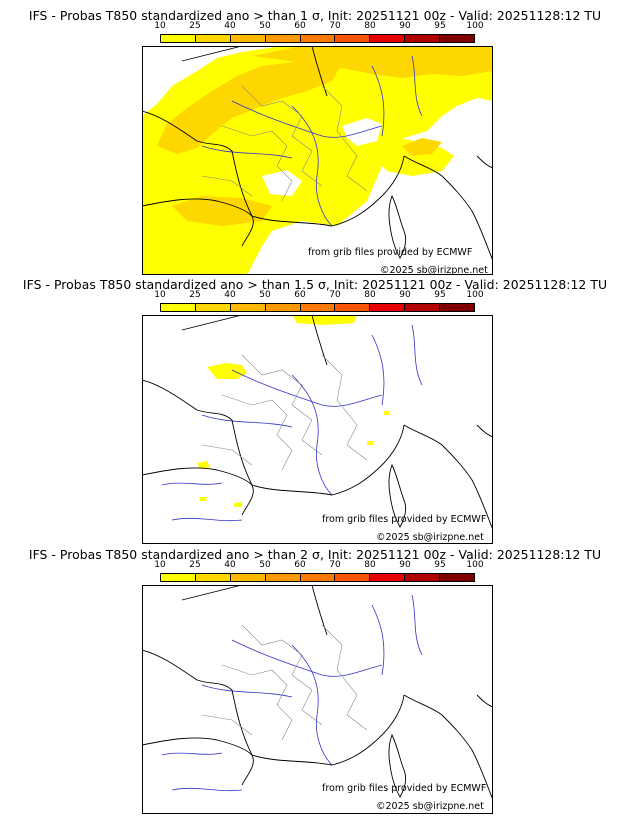 The image size is (630, 828). What do you see at coordinates (282, 183) in the screenshot?
I see `no-prob-area` at bounding box center [282, 183].